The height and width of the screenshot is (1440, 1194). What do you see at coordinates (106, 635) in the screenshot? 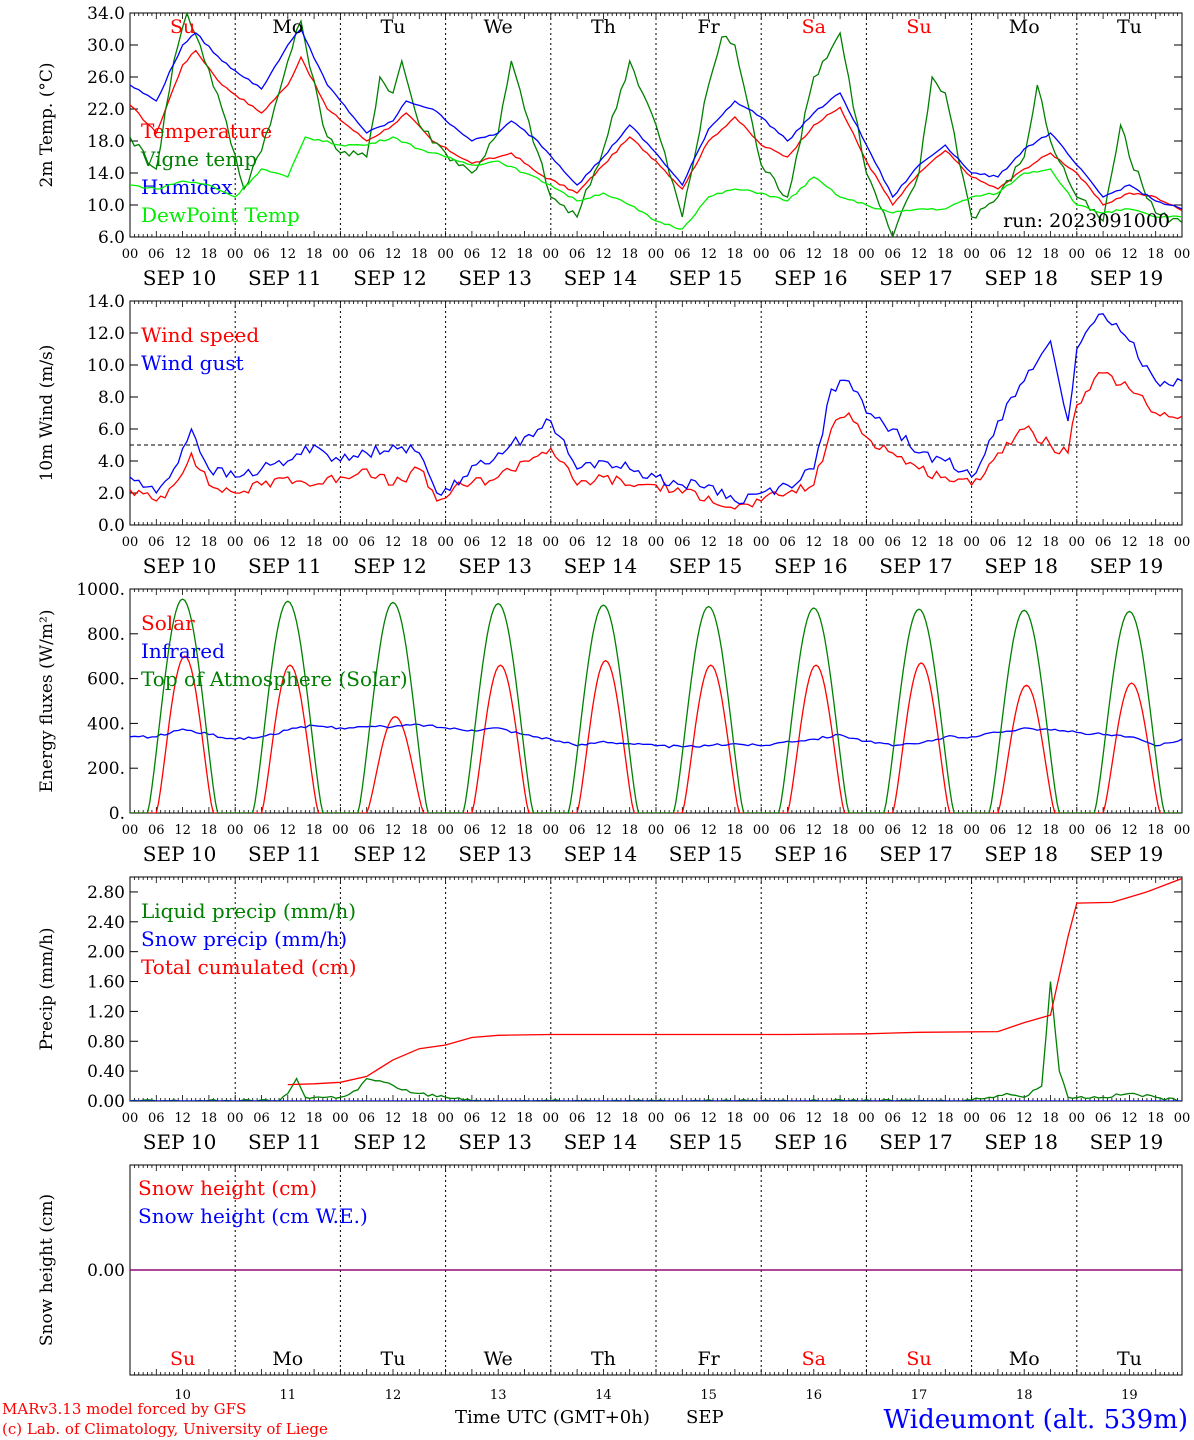
I see `y-tick-label: 800.` at bounding box center [106, 635].